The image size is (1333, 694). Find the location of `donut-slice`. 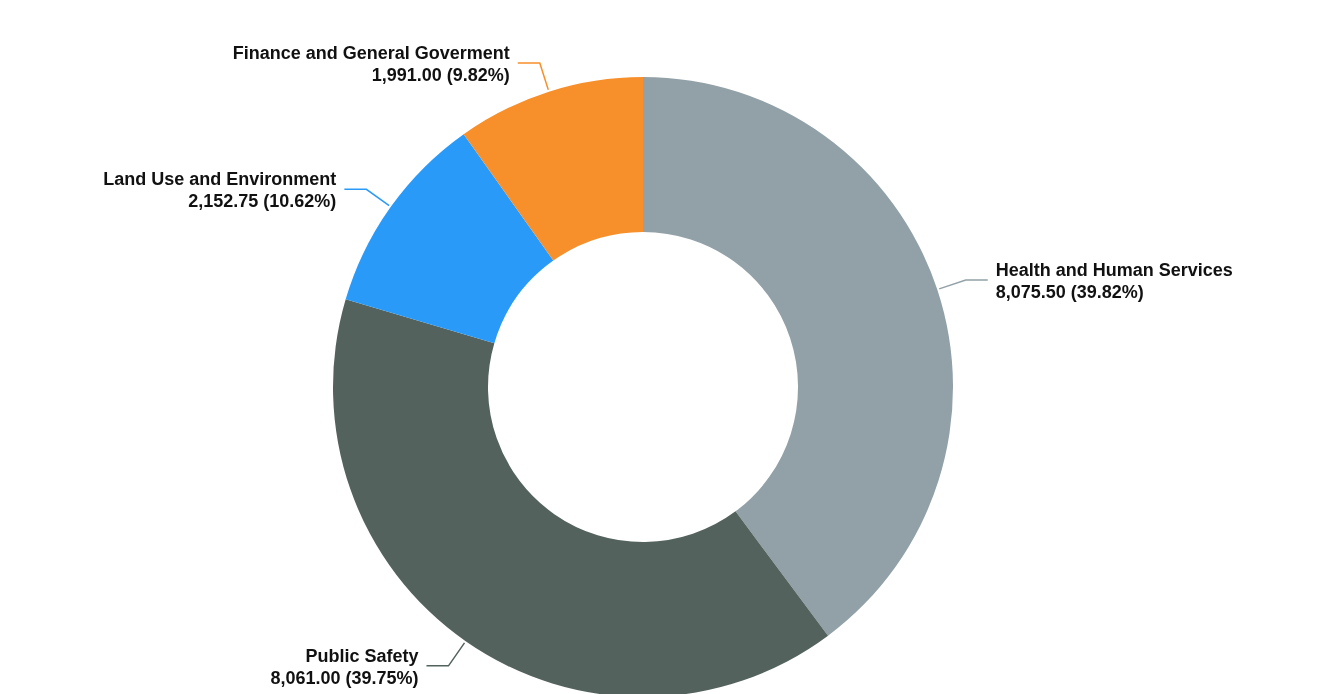

donut-slice is located at coordinates (449, 239).